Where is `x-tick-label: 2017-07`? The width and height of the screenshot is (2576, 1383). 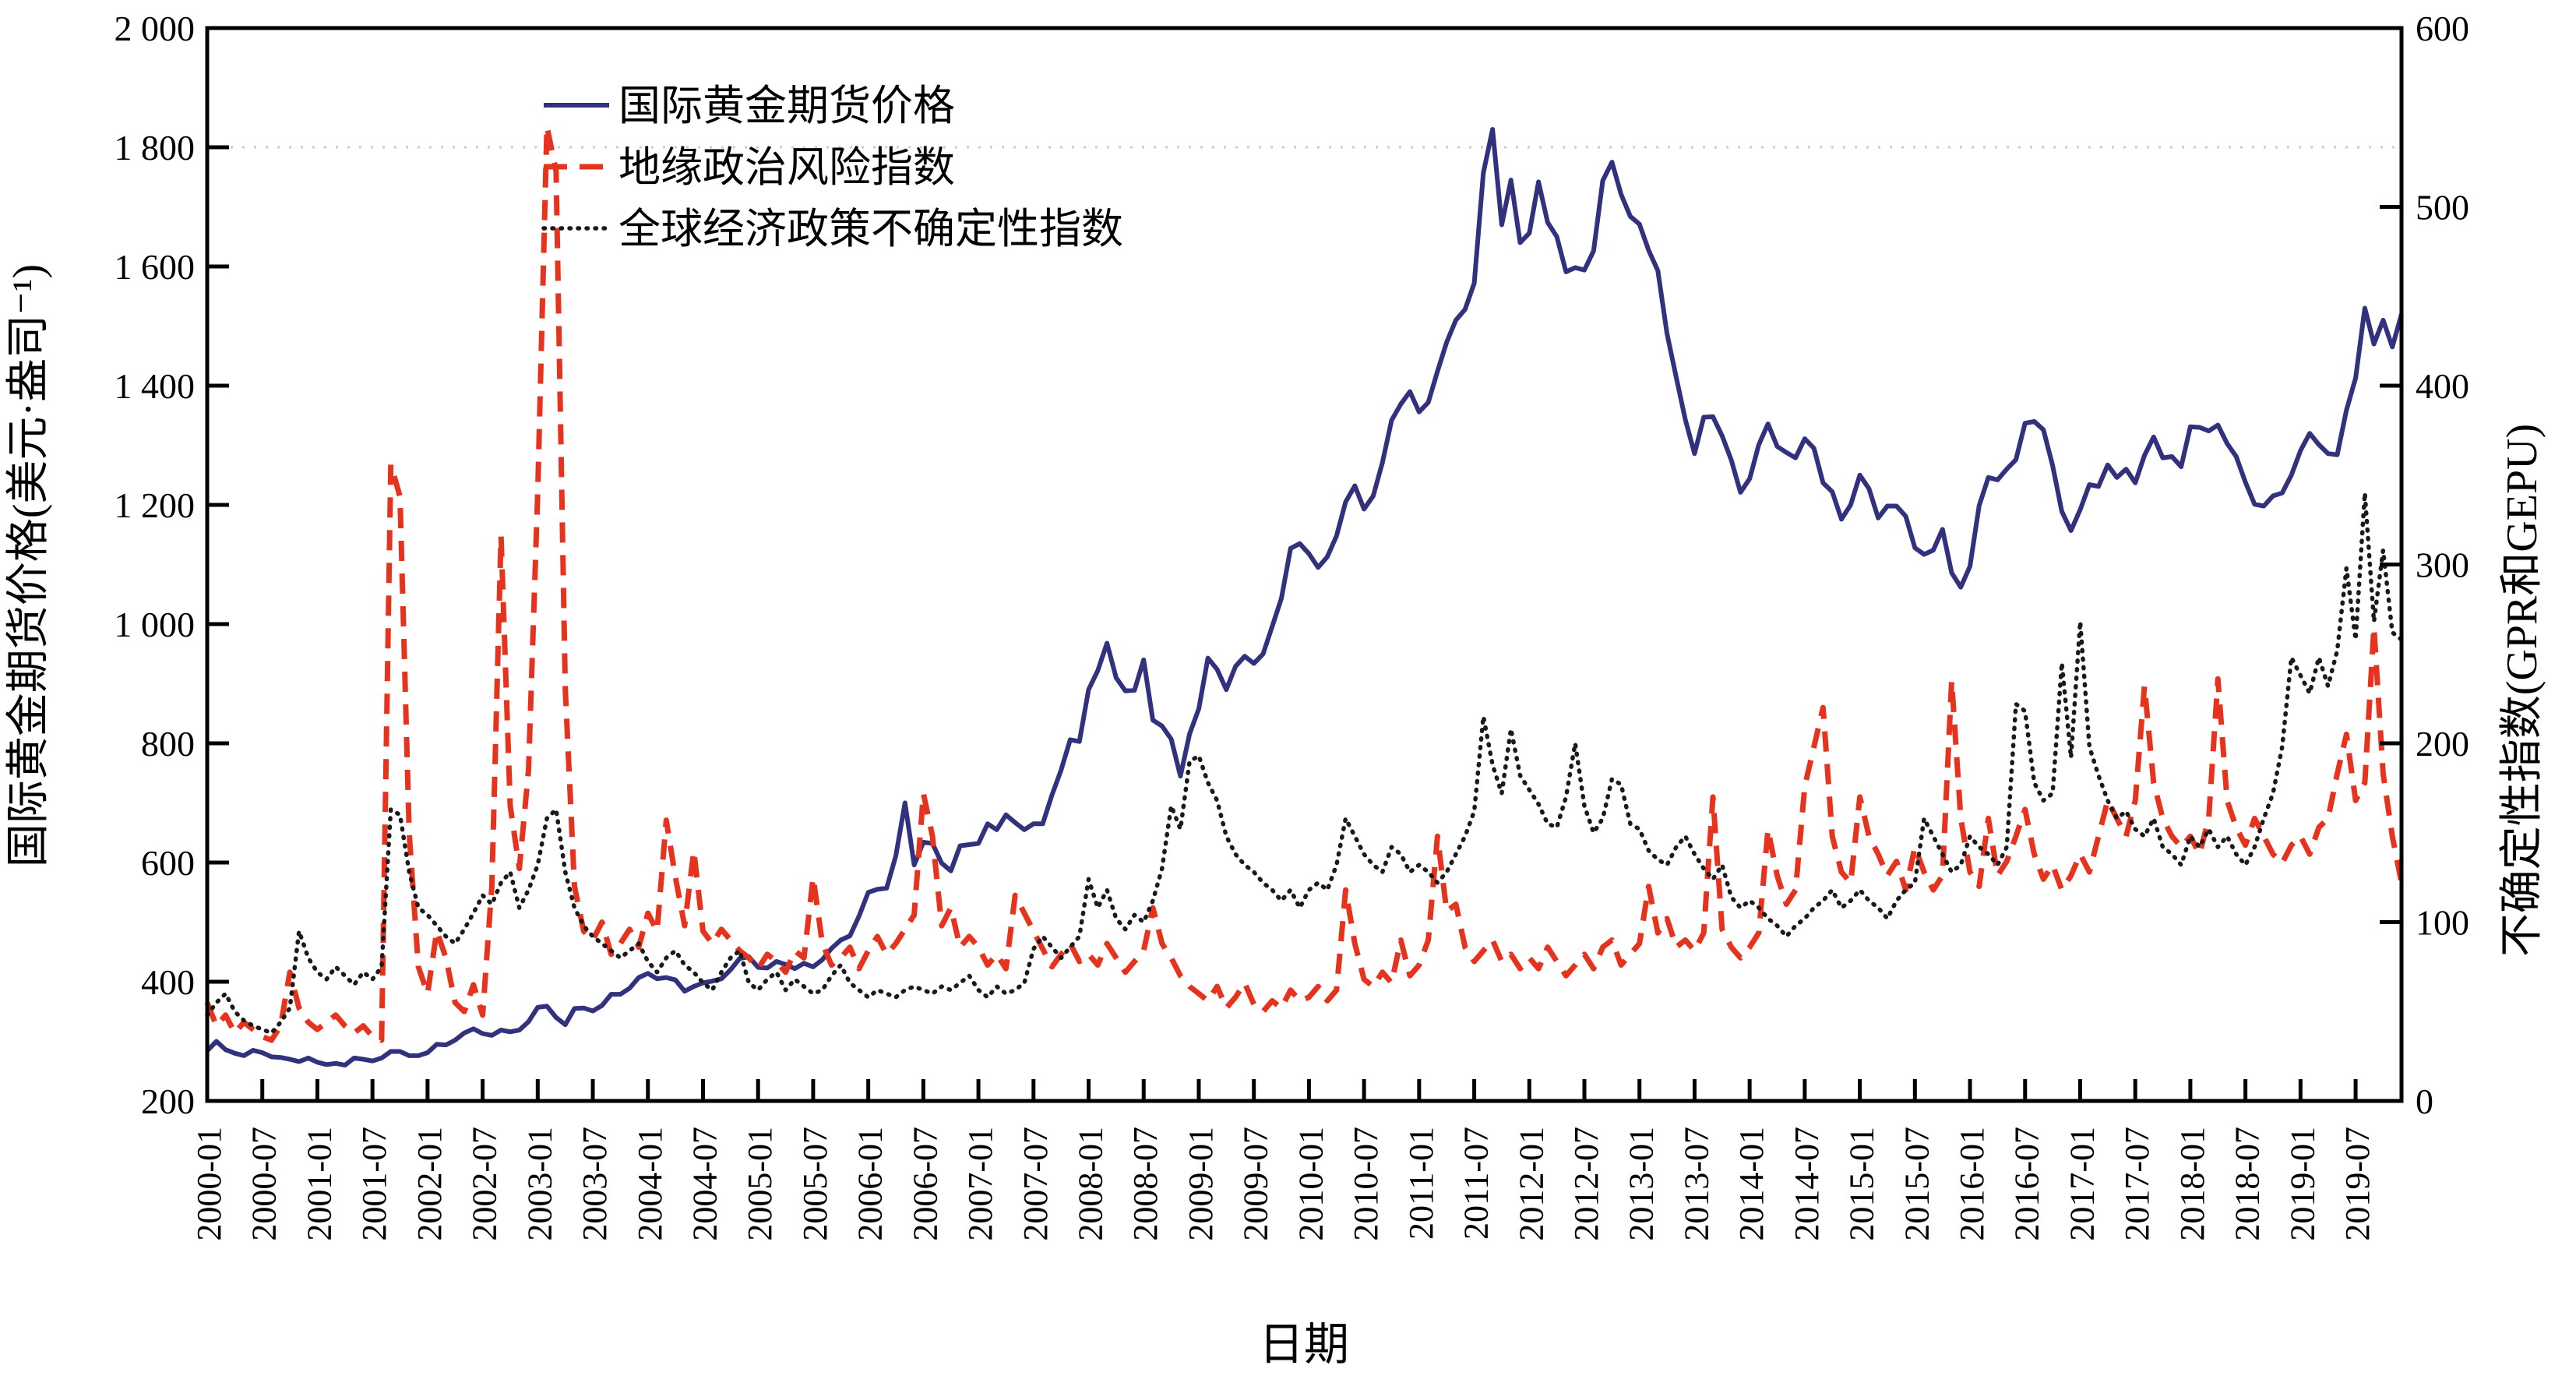
x-tick-label: 2017-07 is located at coordinates (2137, 1184).